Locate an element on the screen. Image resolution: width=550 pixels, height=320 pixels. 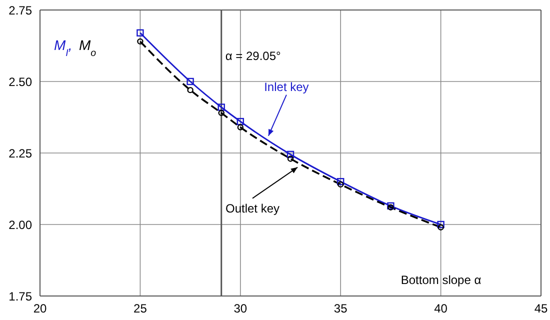
y-tick-label: 2.50 is located at coordinates (20, 81).